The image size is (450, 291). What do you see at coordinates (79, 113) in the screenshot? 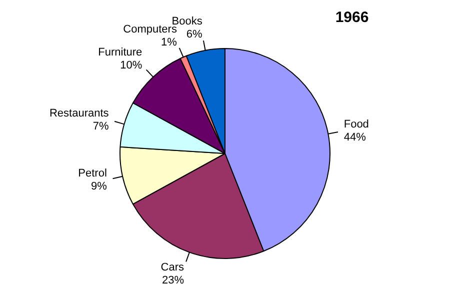
I see `slice-label: Restaurants` at bounding box center [79, 113].